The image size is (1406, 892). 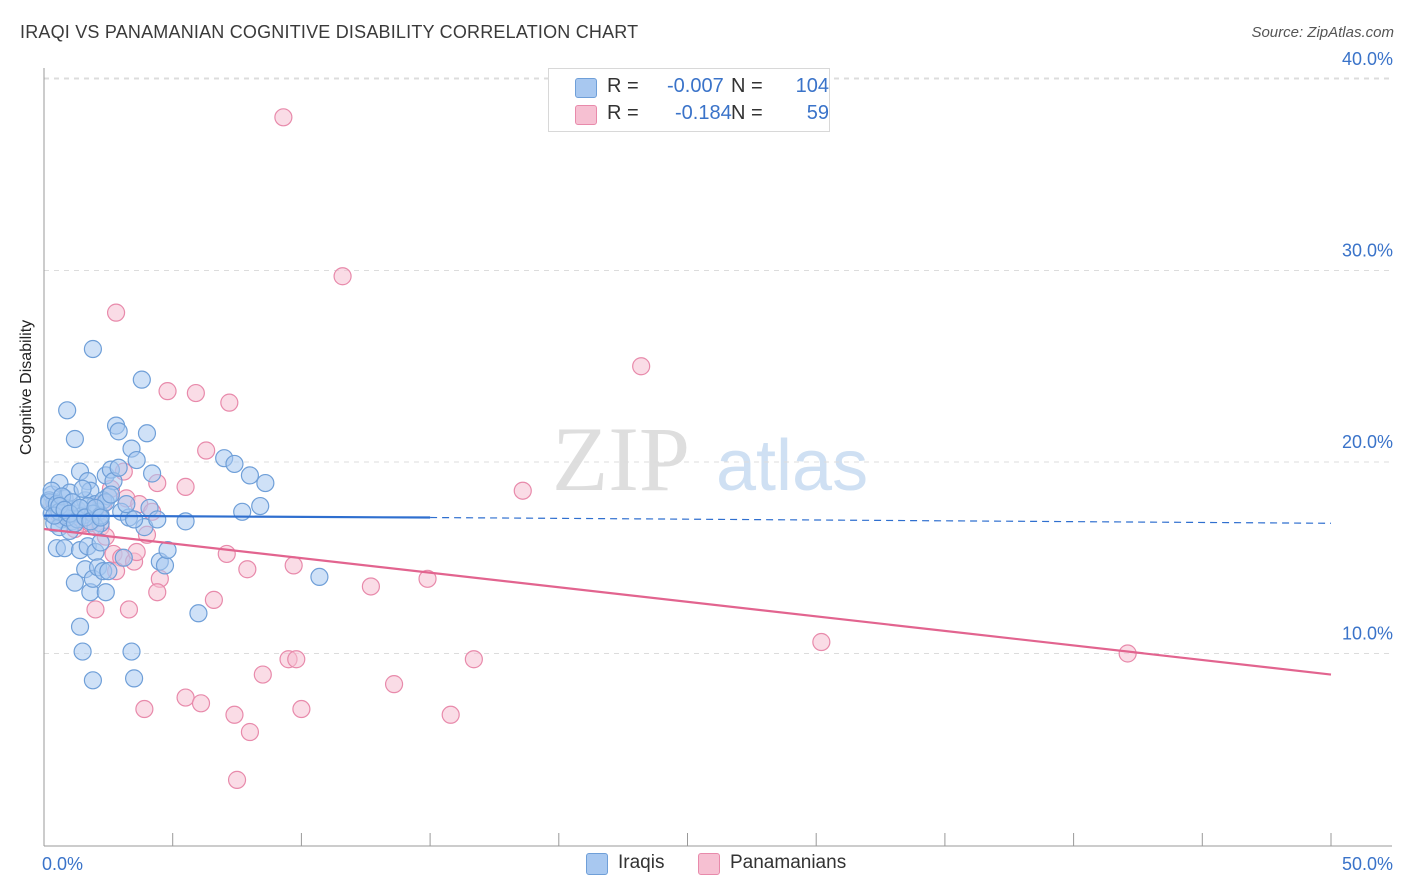 What do you see at coordinates (621, 459) in the screenshot?
I see `watermark-zip: ZIP` at bounding box center [621, 459].